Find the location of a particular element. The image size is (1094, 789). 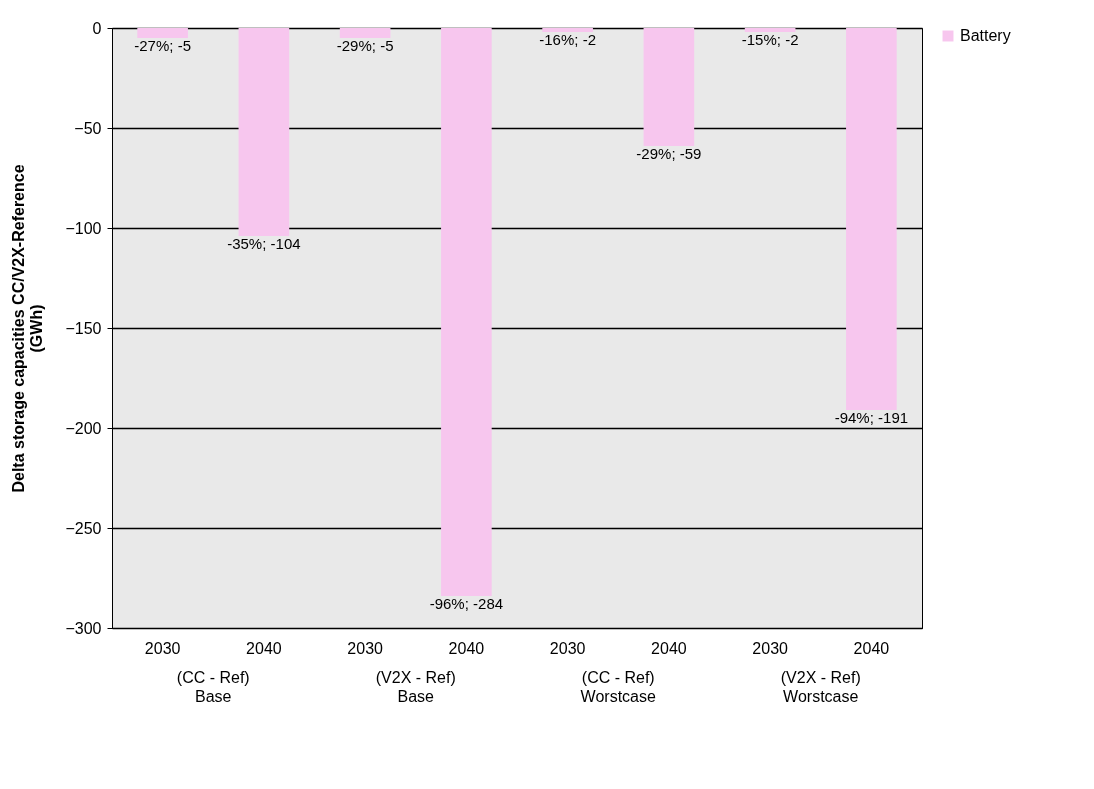

text: (CC - Ref) Worstcase is located at coordinates (618, 687).